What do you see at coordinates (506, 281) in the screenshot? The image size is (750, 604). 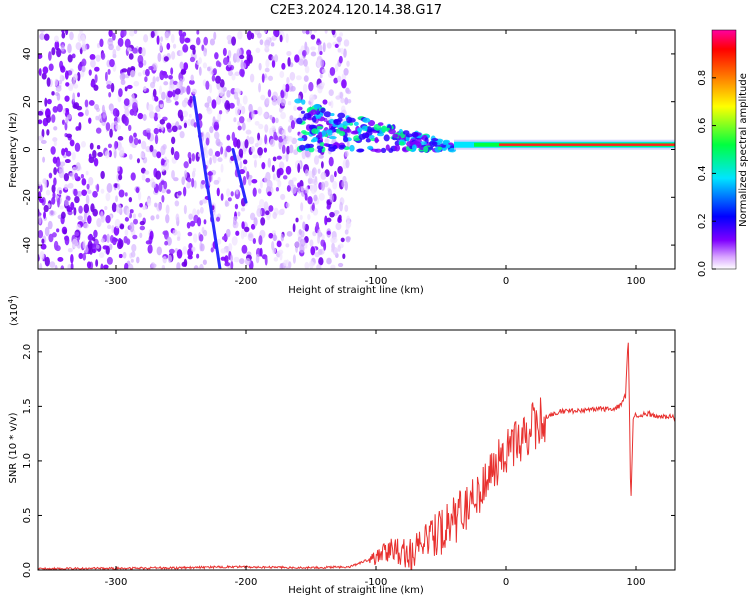 I see `spectrogram-x-tick-label: 0` at bounding box center [506, 281].